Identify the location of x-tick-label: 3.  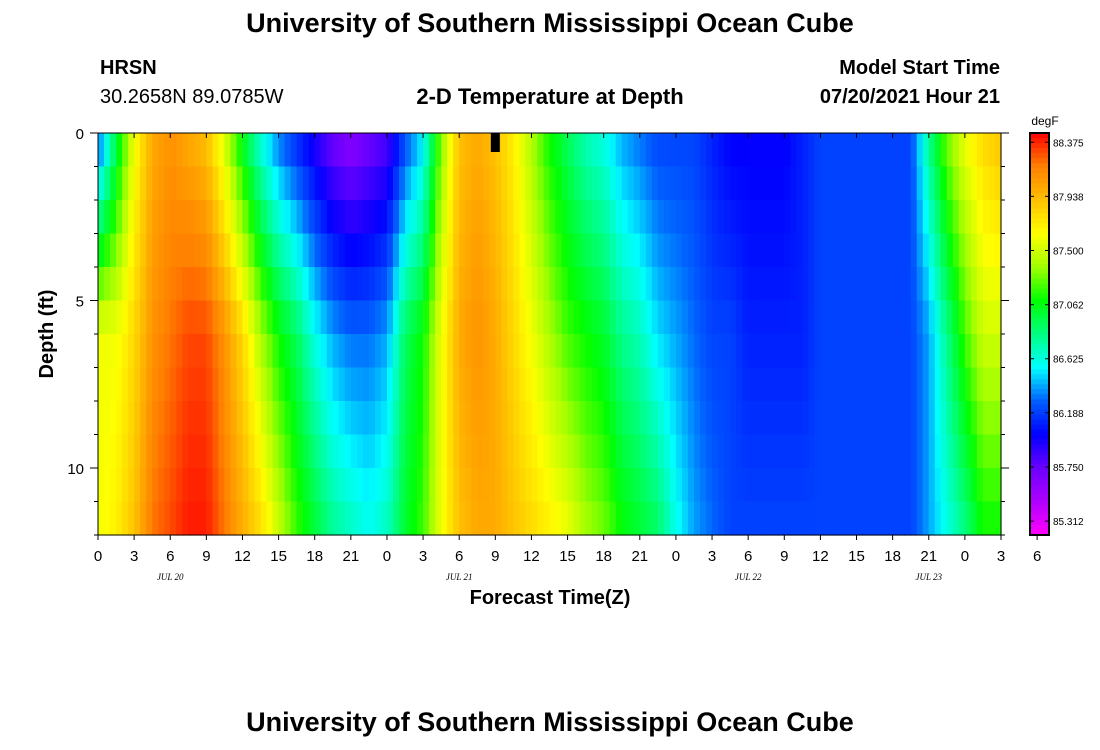
(712, 556).